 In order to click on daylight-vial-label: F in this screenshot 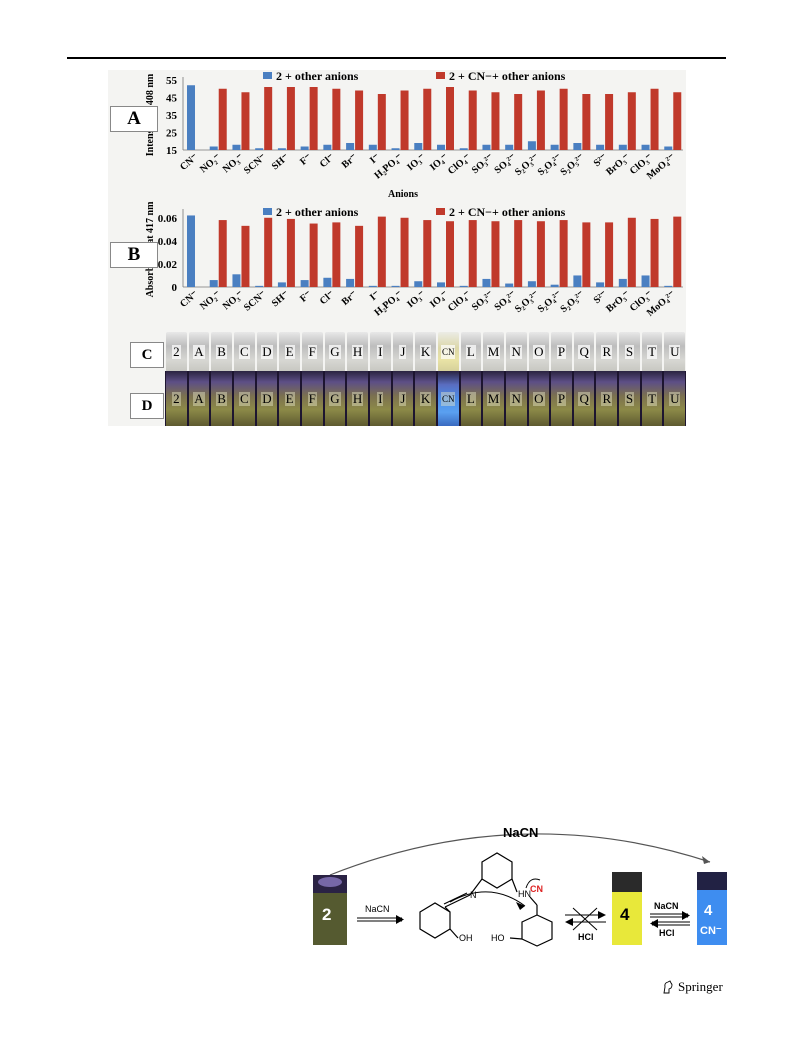, I will do `click(312, 351)`.